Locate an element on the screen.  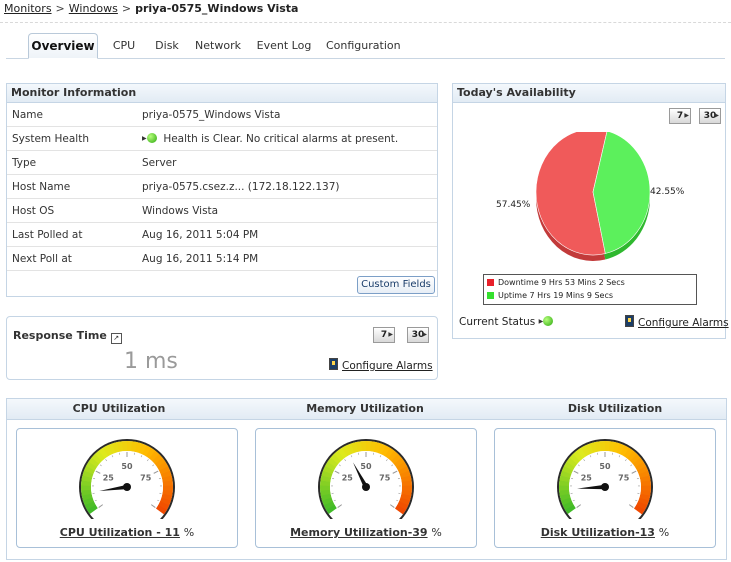
row-label: System Health is located at coordinates (74, 138).